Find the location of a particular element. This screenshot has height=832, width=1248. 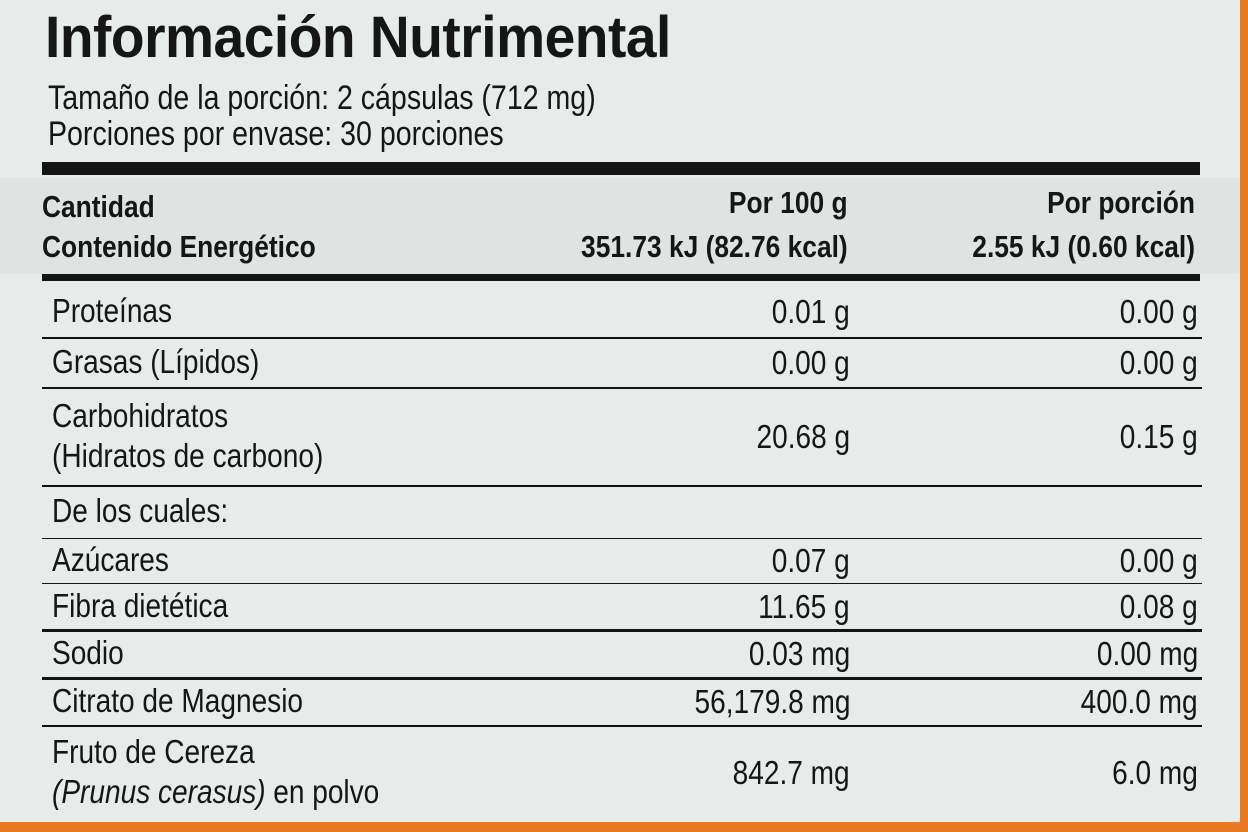

energy-value: 351.73 kJ (82.76 kcal) is located at coordinates (714, 246).